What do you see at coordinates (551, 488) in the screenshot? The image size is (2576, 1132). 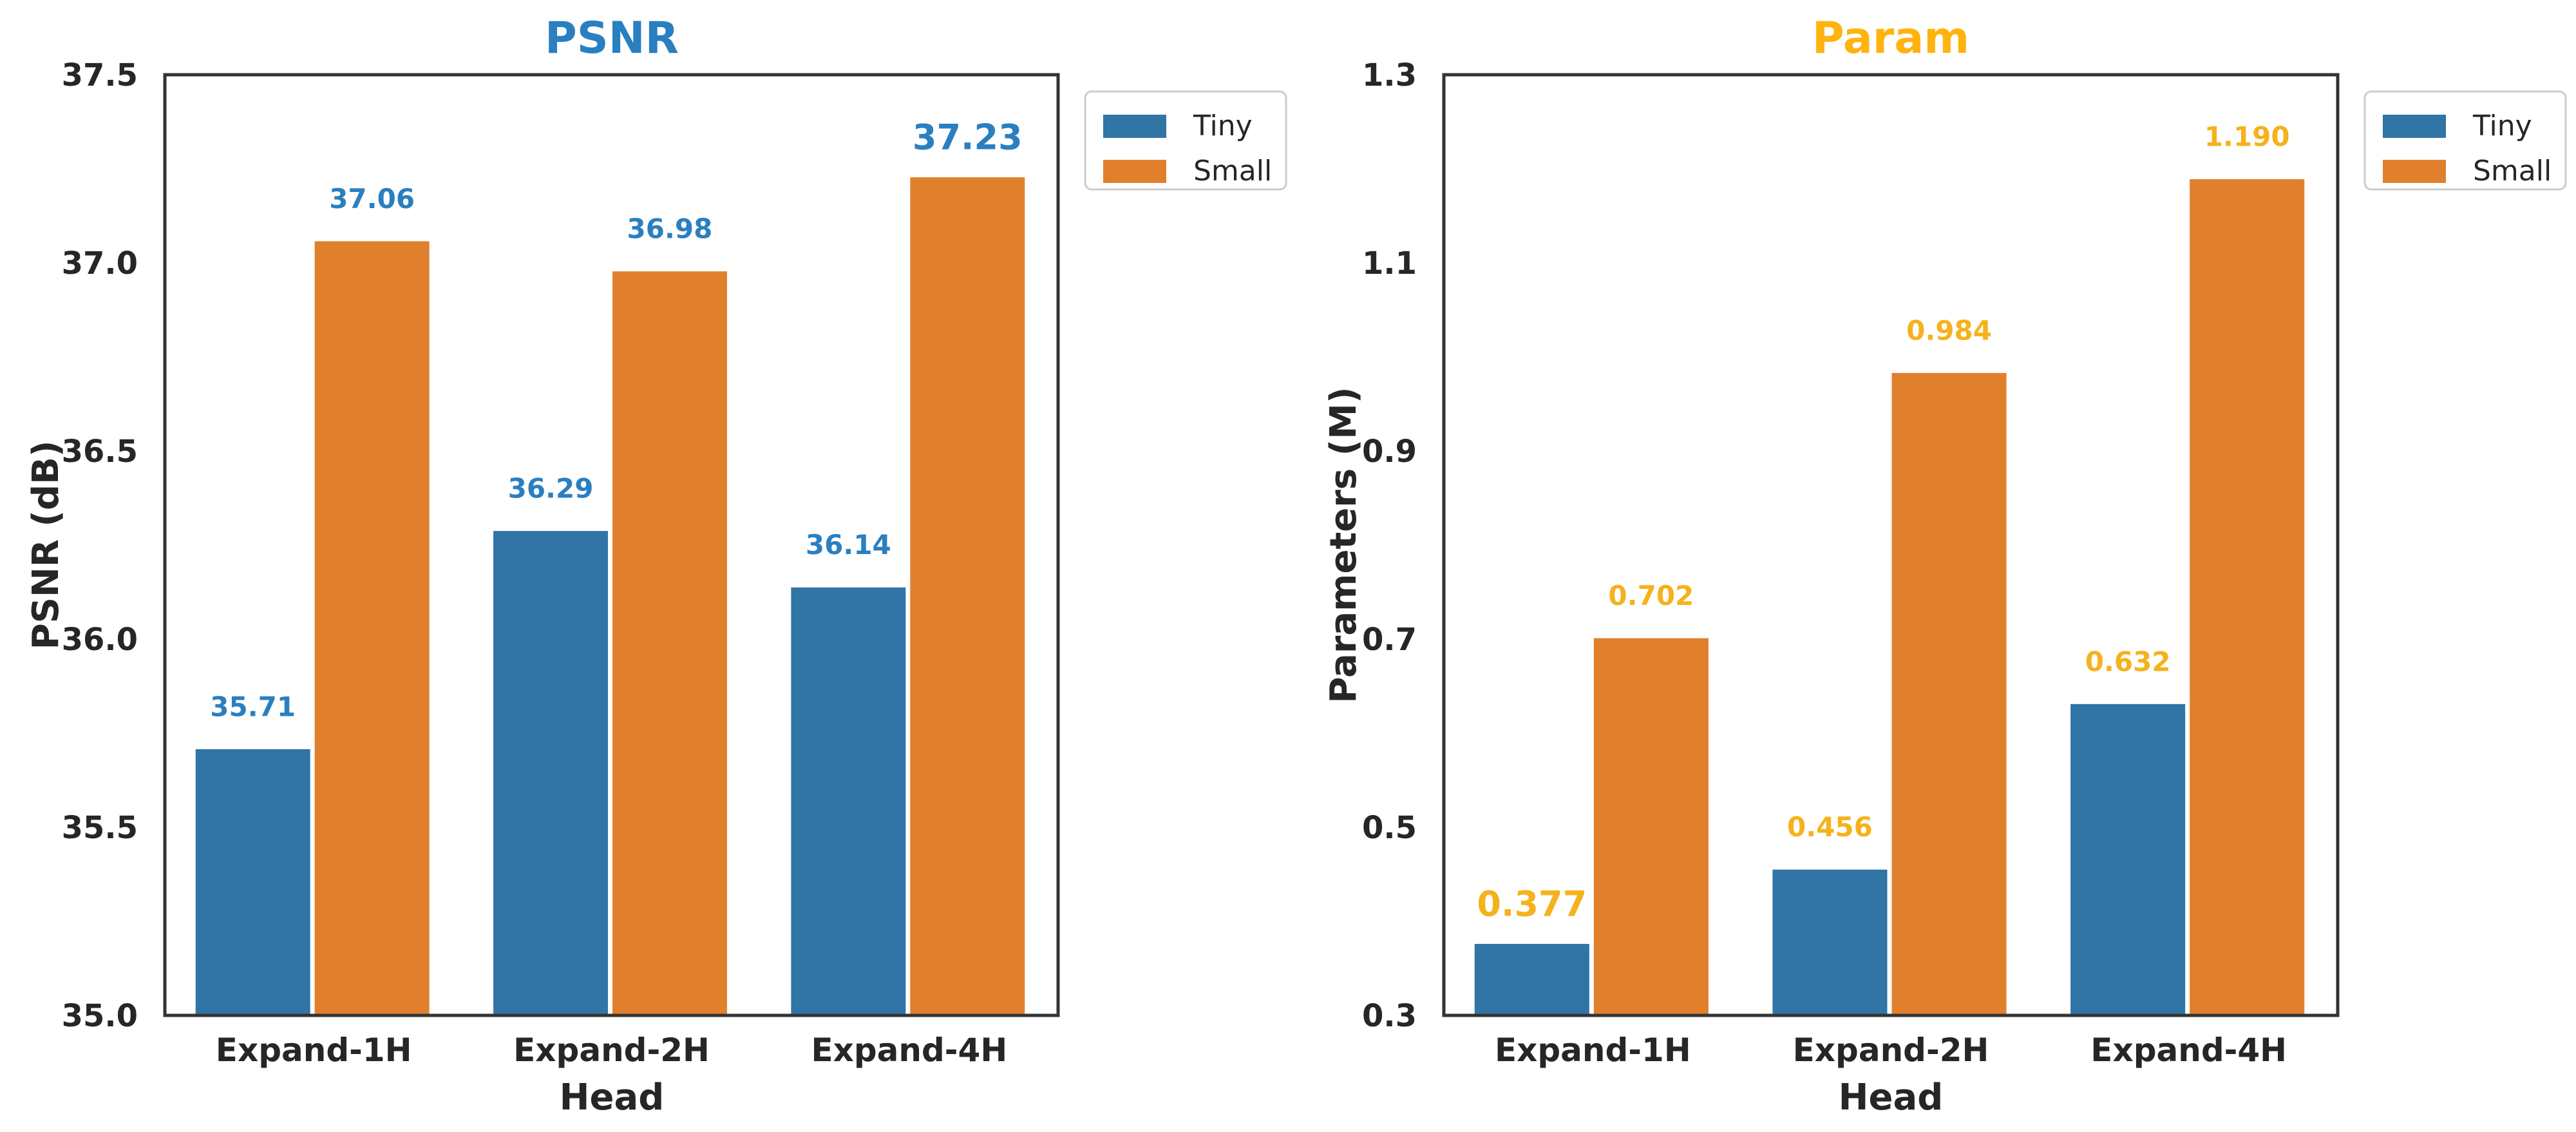 I see `data-label: 36.29` at bounding box center [551, 488].